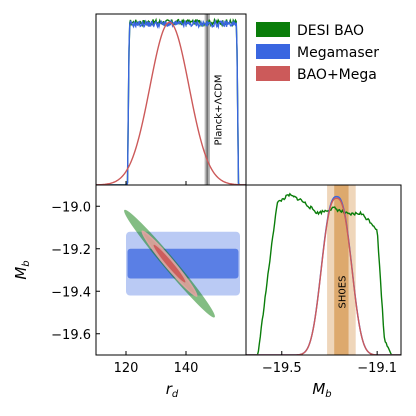 This screenshot has height=416, width=416. I want to click on joint-ticks: 120 140 −19.0 −19.2 −19.4 −19.6, so click(124, 288).